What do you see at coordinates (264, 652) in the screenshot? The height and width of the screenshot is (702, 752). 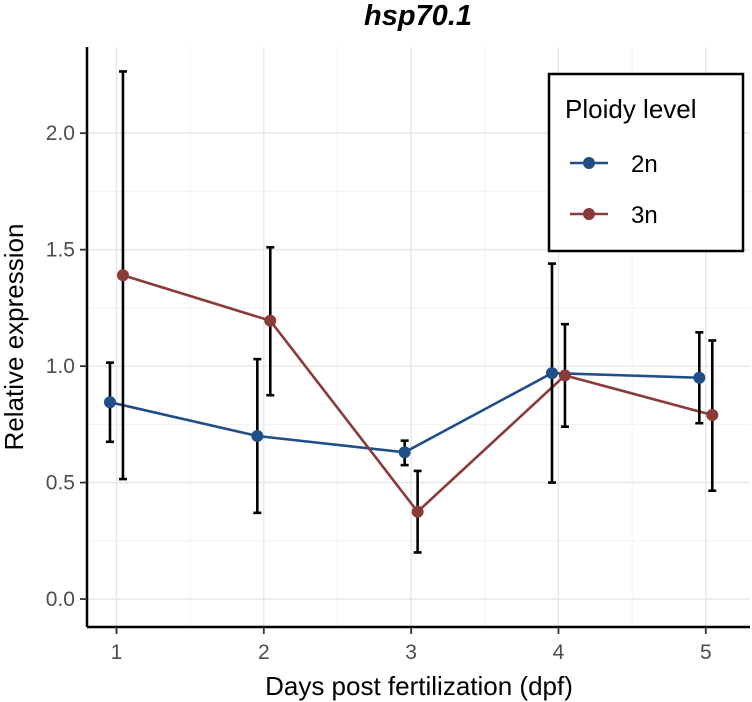 I see `x-tick-label: 2` at bounding box center [264, 652].